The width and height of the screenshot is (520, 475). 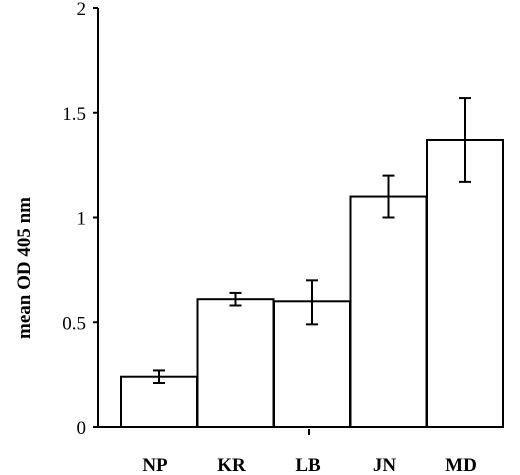 What do you see at coordinates (308, 465) in the screenshot?
I see `x-tick-label-lb: LB` at bounding box center [308, 465].